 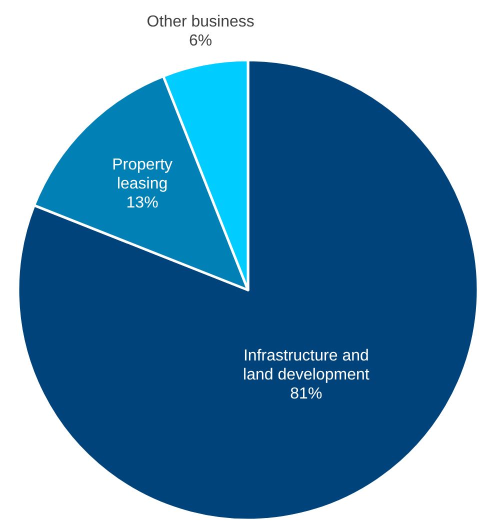 I want to click on slice-label: Other business, so click(x=200, y=22).